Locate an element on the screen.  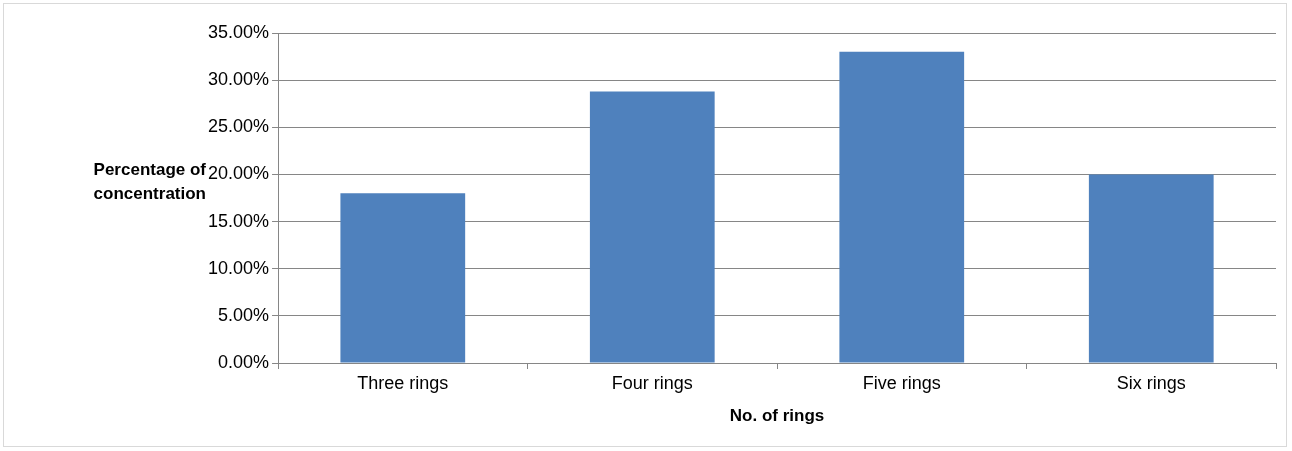
x-tick-label: Five rings is located at coordinates (901, 382).